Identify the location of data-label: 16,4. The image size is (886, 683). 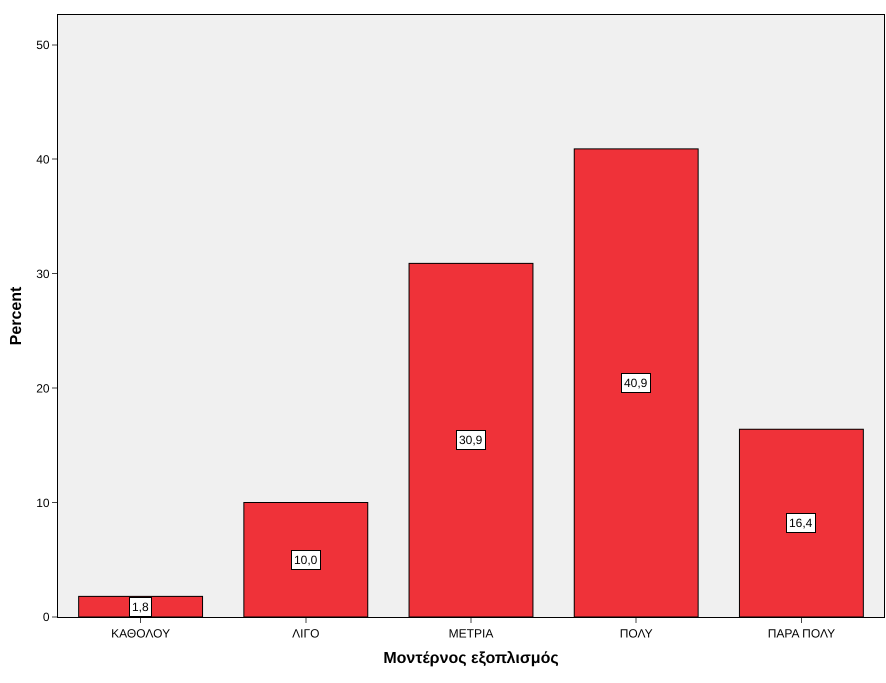
(801, 523).